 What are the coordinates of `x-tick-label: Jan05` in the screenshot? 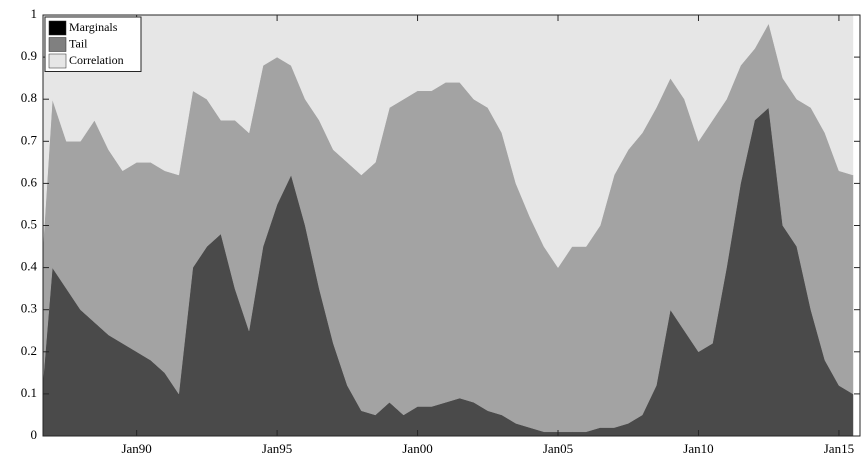 It's located at (558, 448).